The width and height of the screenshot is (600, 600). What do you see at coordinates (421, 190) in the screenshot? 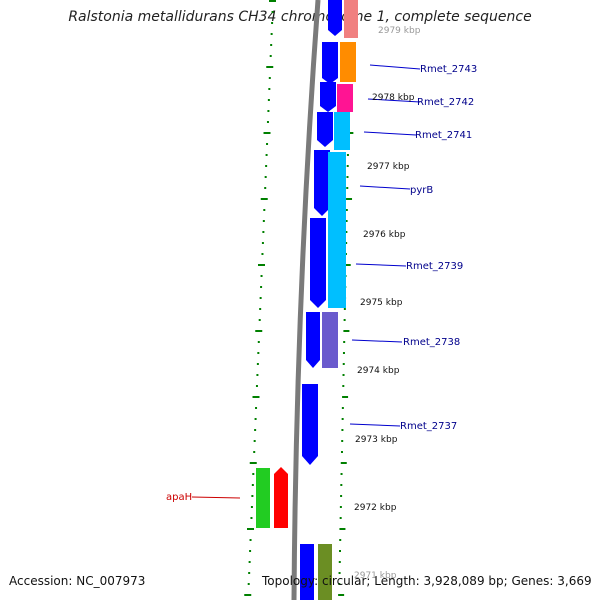
I see `gene-label-pyrb: pyrB` at bounding box center [421, 190].